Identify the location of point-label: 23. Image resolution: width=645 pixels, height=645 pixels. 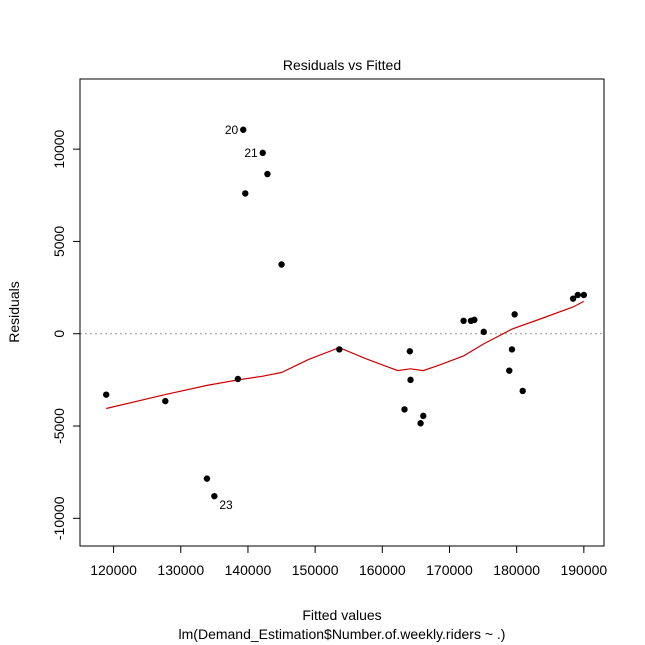
(226, 505).